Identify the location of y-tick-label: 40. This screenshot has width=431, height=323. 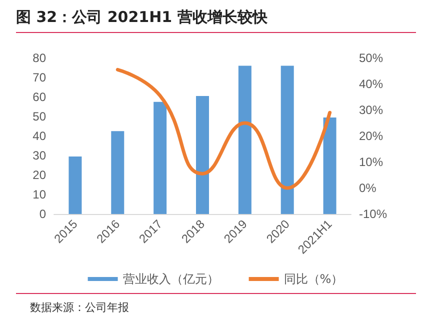
(39, 136).